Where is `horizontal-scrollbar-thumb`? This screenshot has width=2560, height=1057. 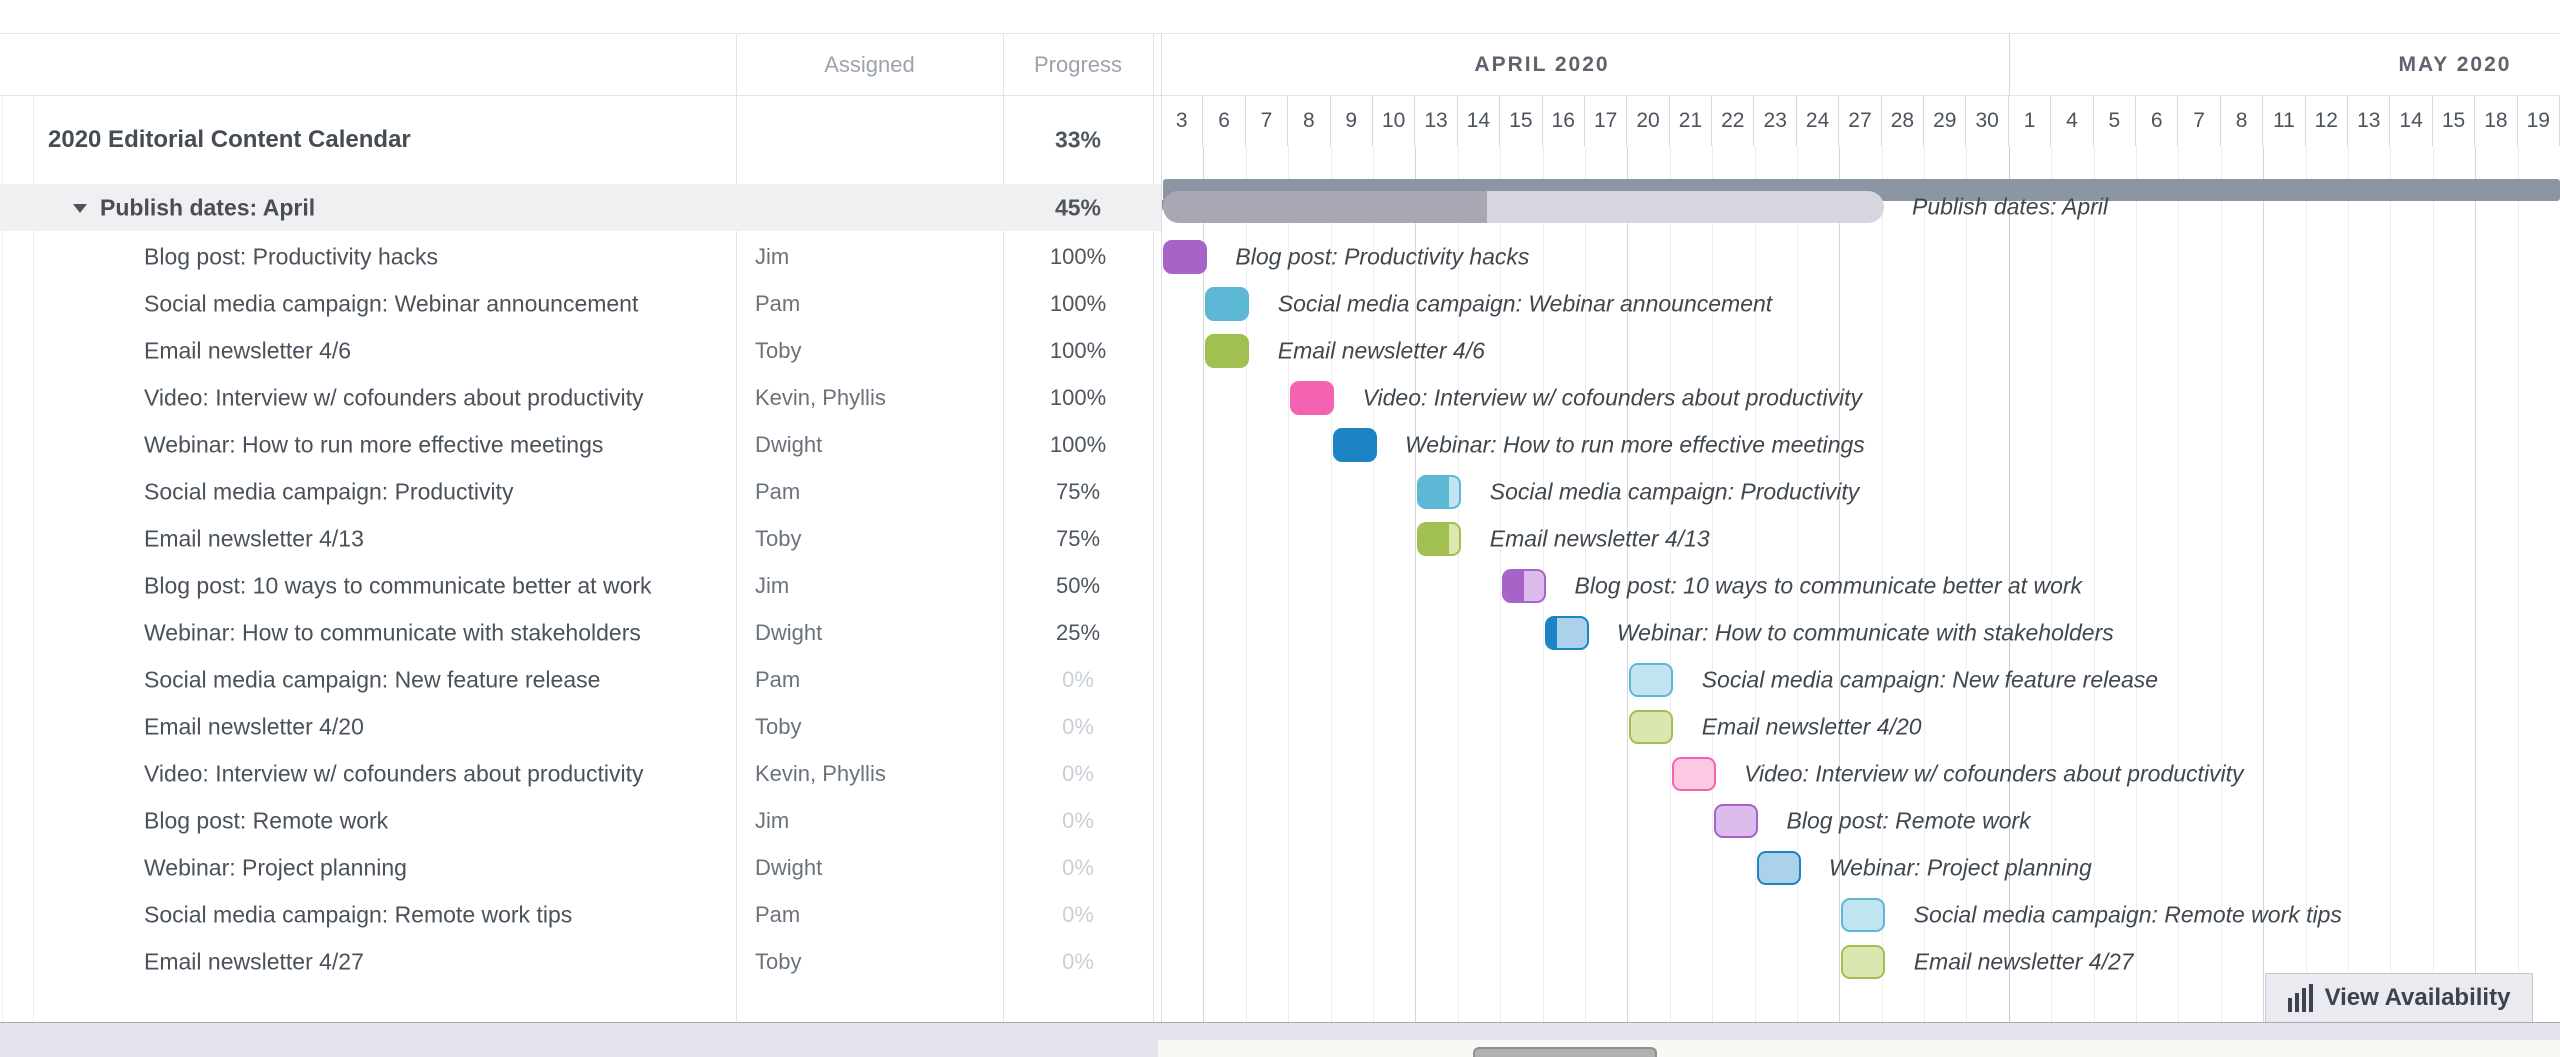
horizontal-scrollbar-thumb is located at coordinates (1565, 1052).